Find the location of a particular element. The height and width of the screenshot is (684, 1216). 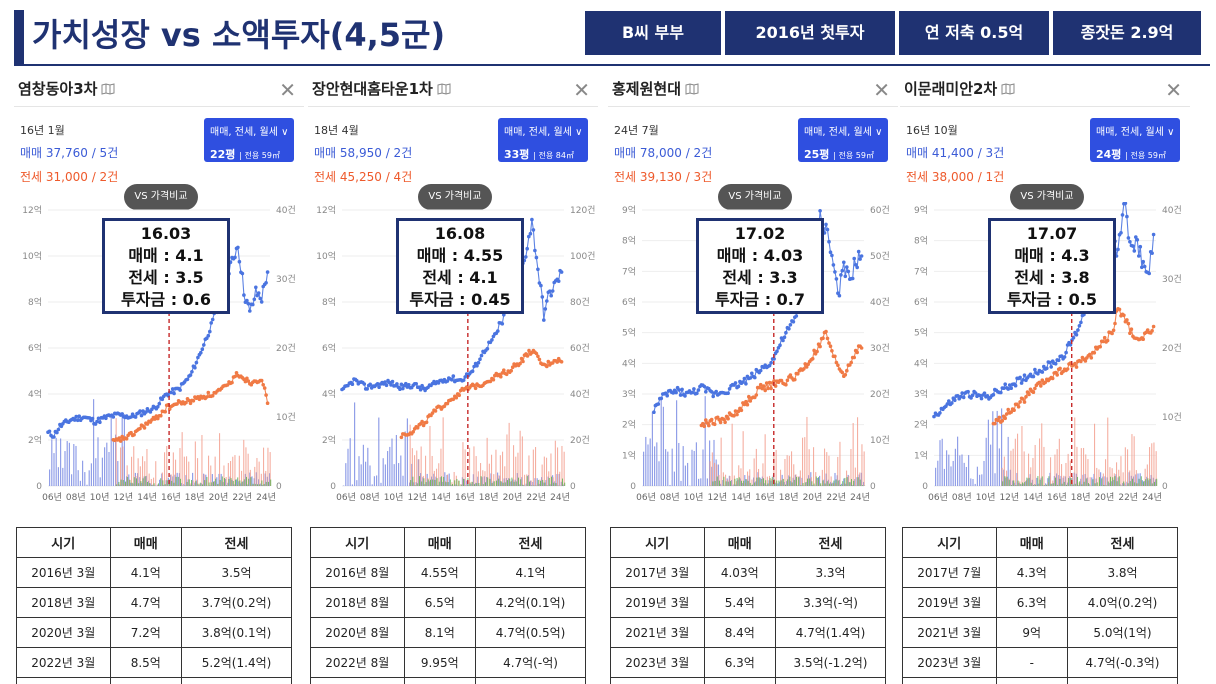

x-tick-label: 18년 is located at coordinates (489, 497).